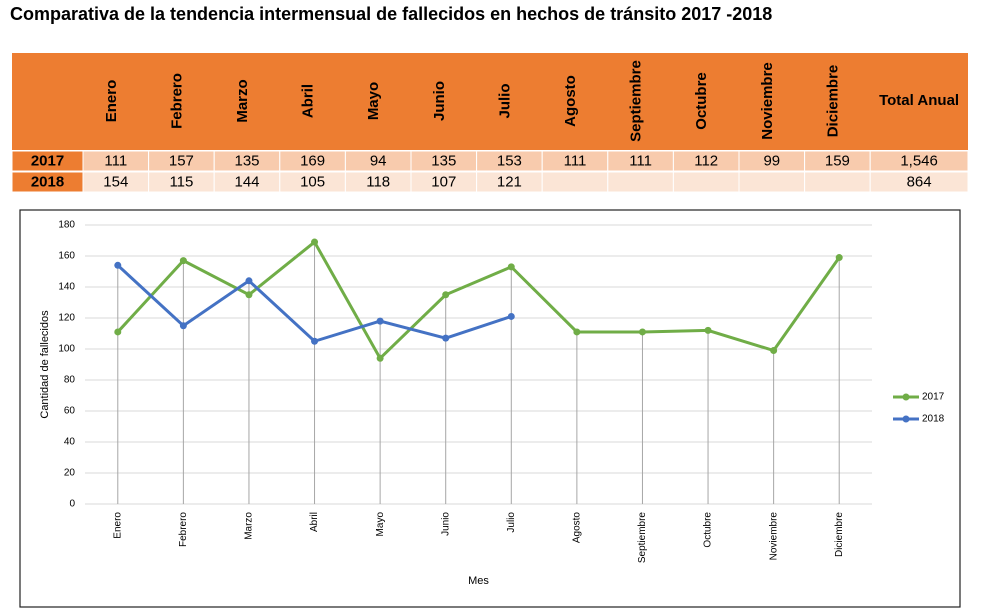 The height and width of the screenshot is (614, 991). What do you see at coordinates (773, 536) in the screenshot?
I see `x-tick-label: Noviembre` at bounding box center [773, 536].